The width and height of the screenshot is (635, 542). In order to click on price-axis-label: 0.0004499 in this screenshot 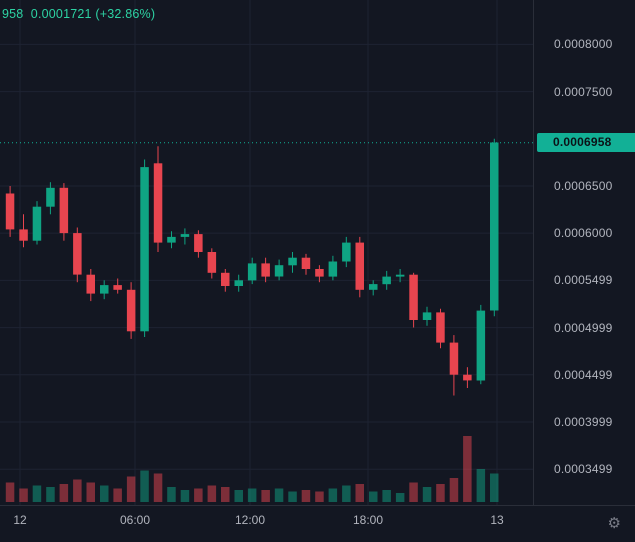, I will do `click(583, 374)`.